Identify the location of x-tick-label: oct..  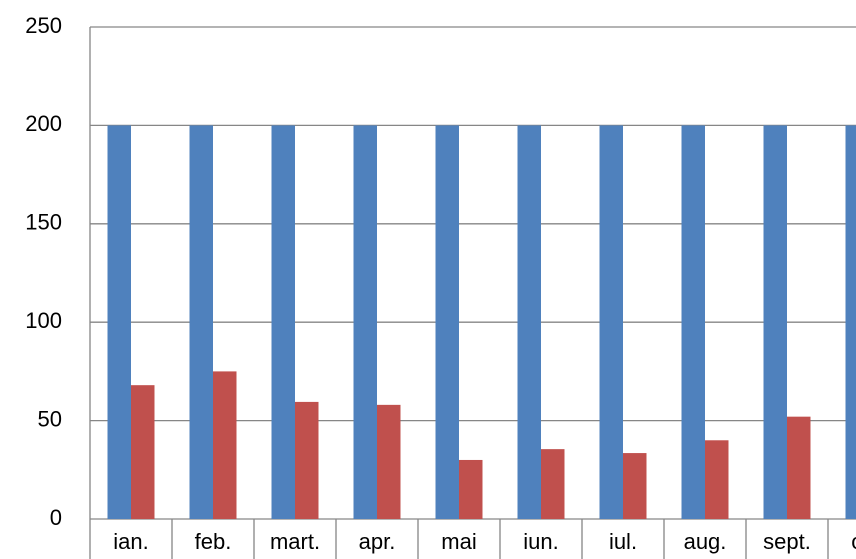
(853, 541).